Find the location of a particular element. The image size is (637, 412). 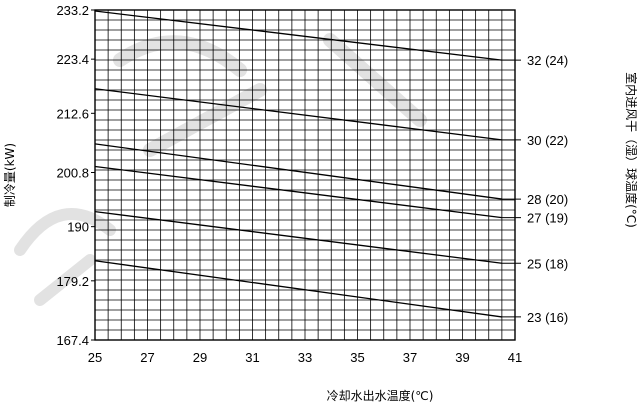

x-tick-label: 39 is located at coordinates (462, 357).